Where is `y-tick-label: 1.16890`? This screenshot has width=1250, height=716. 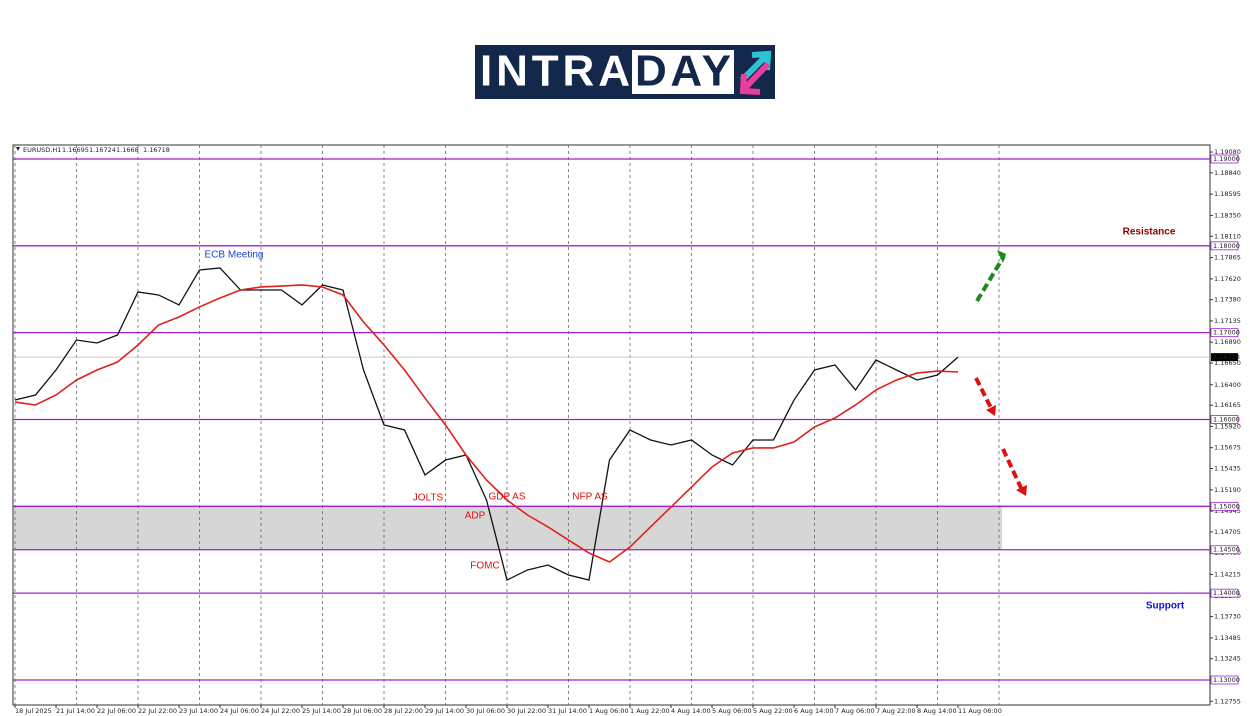 y-tick-label: 1.16890 is located at coordinates (1227, 342).